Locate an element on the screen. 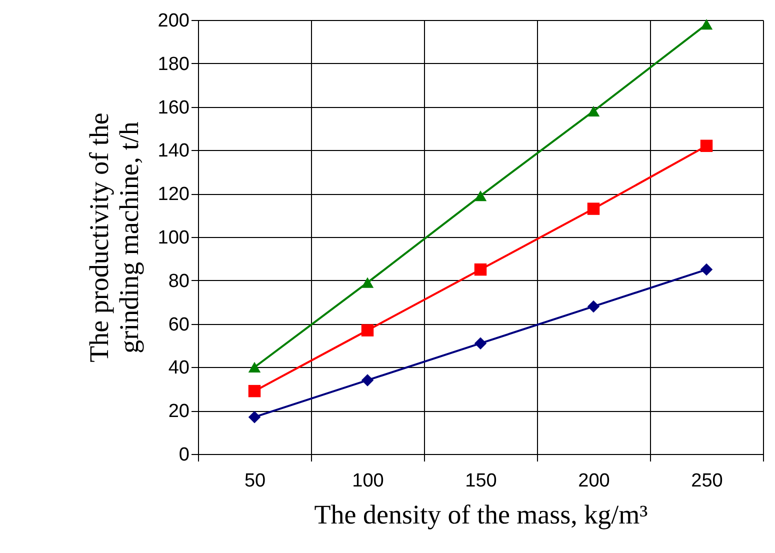  x-tick-label: 150 is located at coordinates (481, 481).